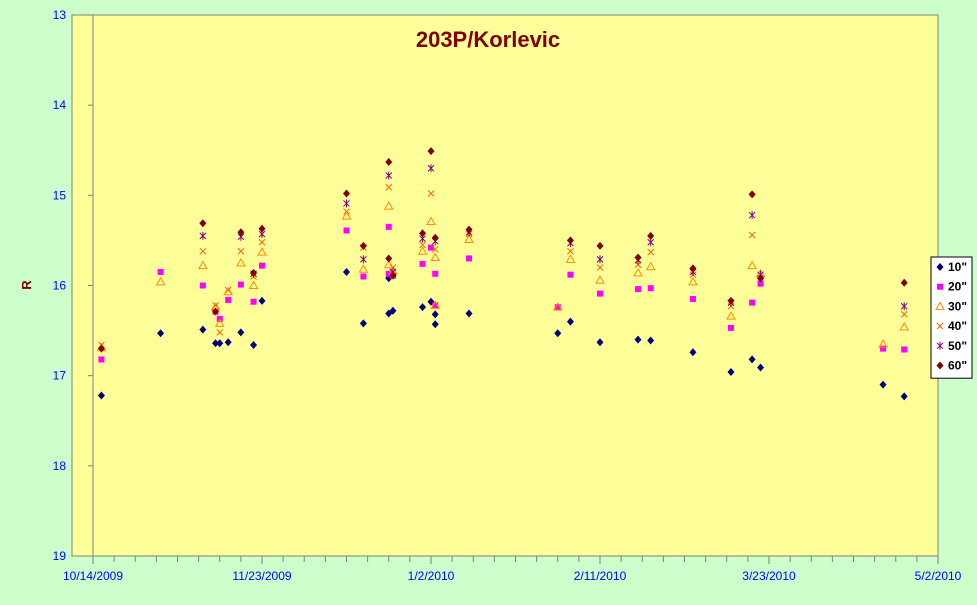  Describe the element at coordinates (60, 556) in the screenshot. I see `y-tick-label: 19` at that location.